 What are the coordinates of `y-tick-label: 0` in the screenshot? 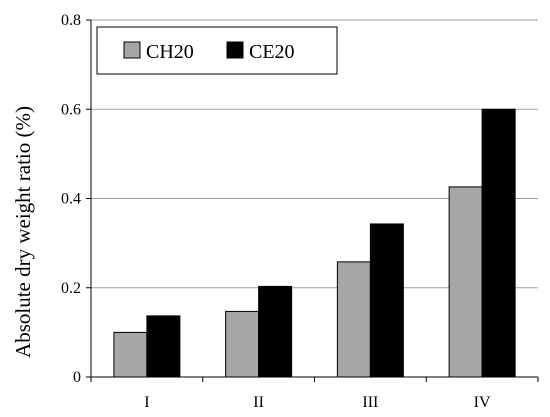 It's located at (77, 377).